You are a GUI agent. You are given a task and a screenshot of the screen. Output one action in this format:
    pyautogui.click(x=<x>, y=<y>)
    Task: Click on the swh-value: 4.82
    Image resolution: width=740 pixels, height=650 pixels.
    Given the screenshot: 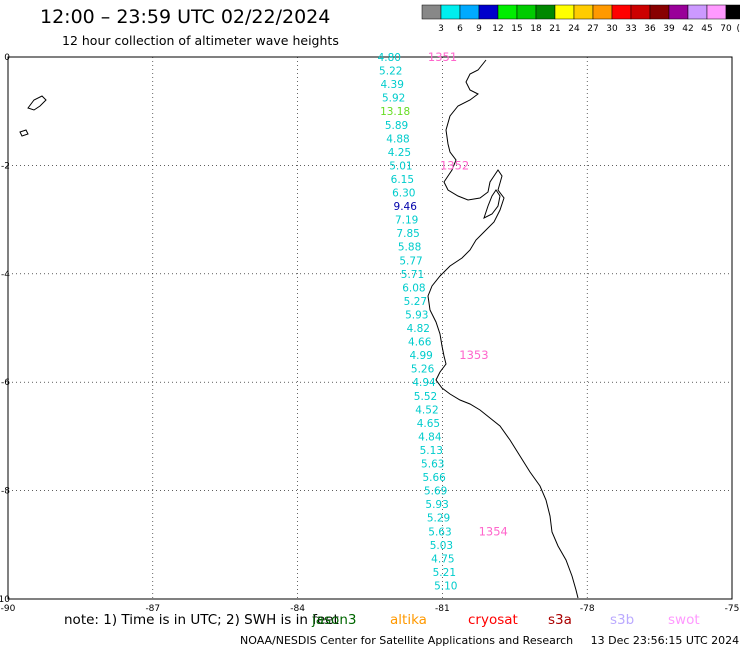 What is the action you would take?
    pyautogui.click(x=418, y=329)
    